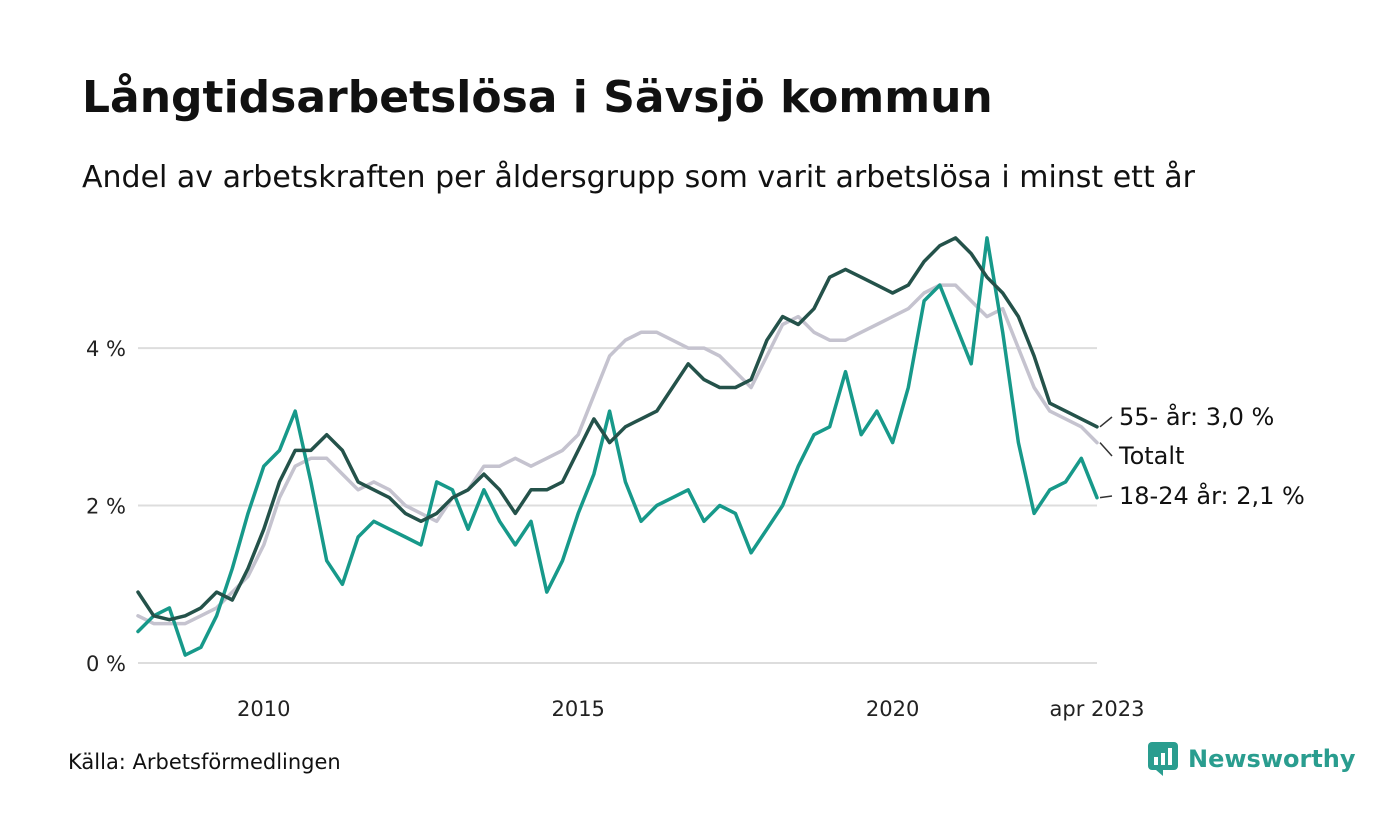 Image resolution: width=1400 pixels, height=840 pixels. What do you see at coordinates (263, 709) in the screenshot?
I see `x-tick-label: 2010` at bounding box center [263, 709].